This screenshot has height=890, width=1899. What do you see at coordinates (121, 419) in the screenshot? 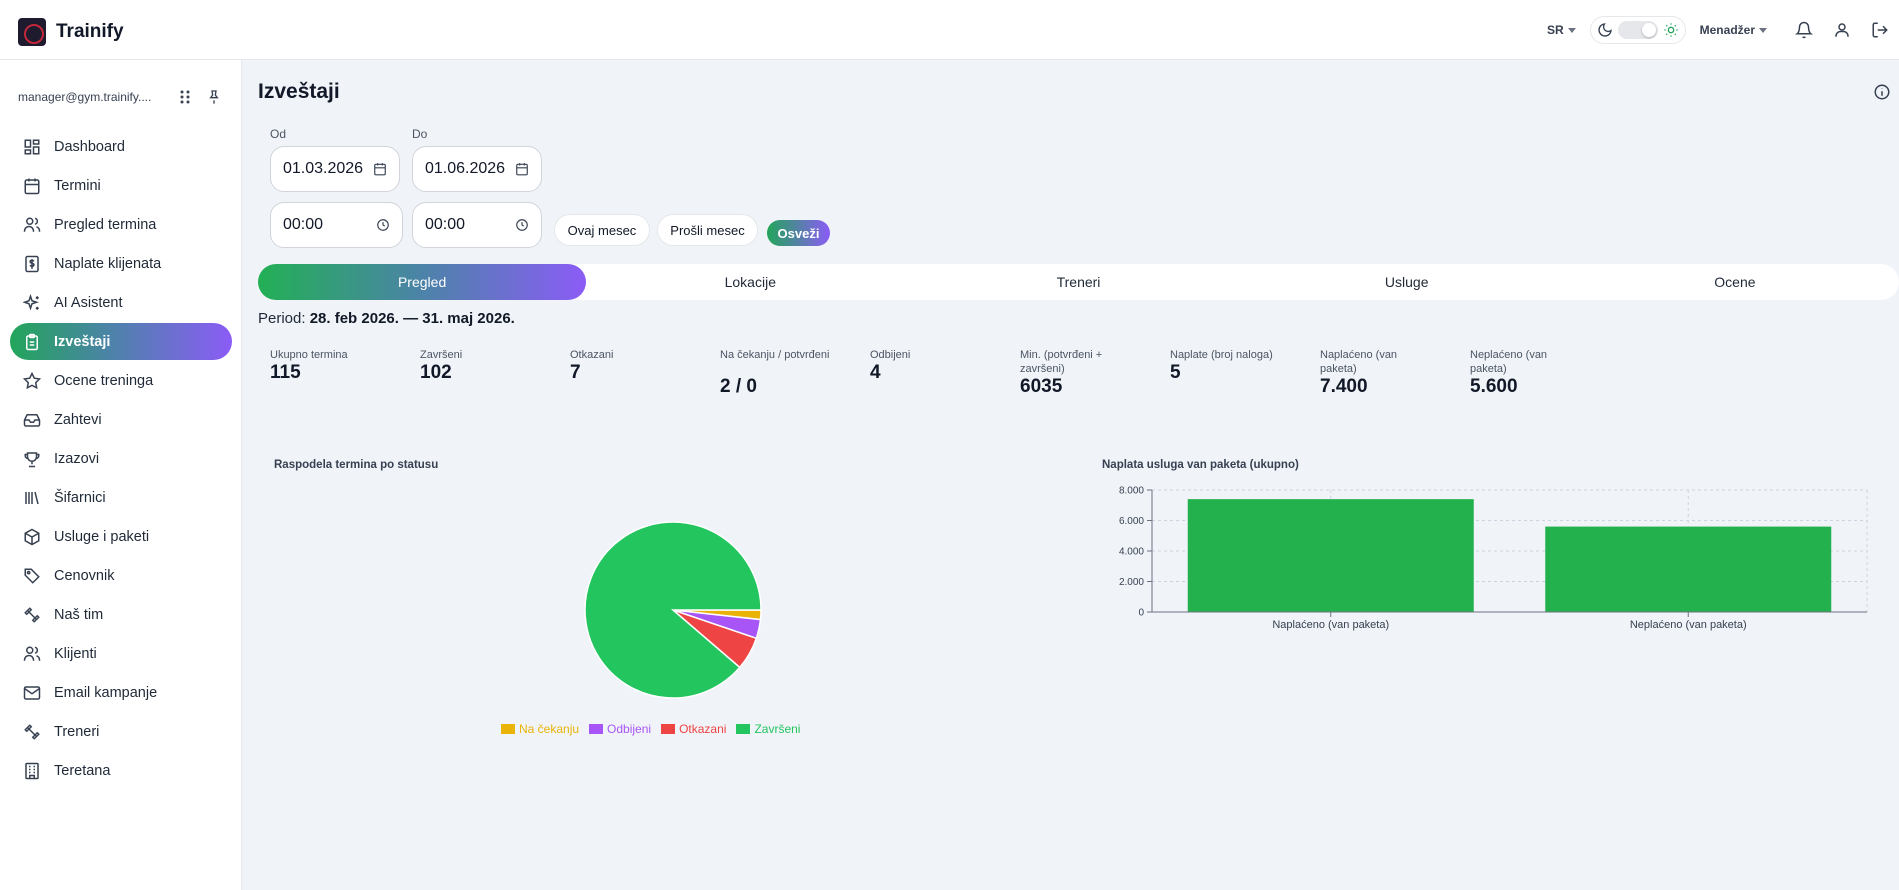
I see `sidebar-item-zahtevi: Zahtevi` at bounding box center [121, 419].